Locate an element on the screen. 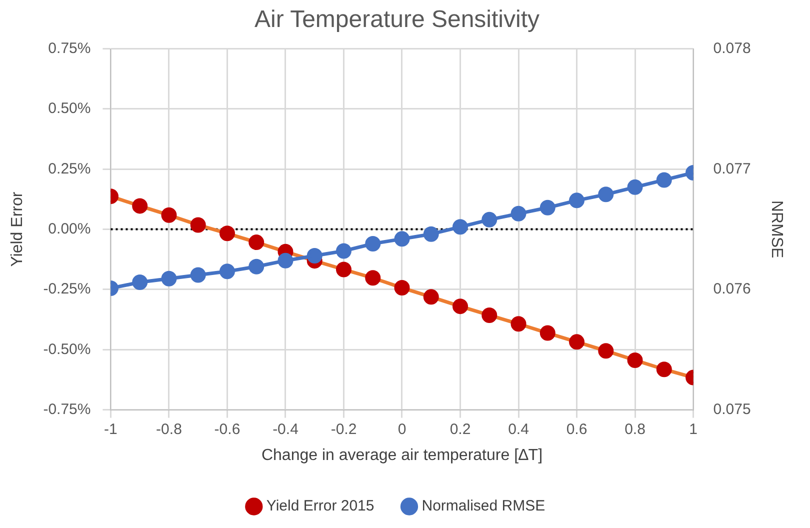 The height and width of the screenshot is (528, 810). y-tick-label: 0.00% is located at coordinates (69, 229).